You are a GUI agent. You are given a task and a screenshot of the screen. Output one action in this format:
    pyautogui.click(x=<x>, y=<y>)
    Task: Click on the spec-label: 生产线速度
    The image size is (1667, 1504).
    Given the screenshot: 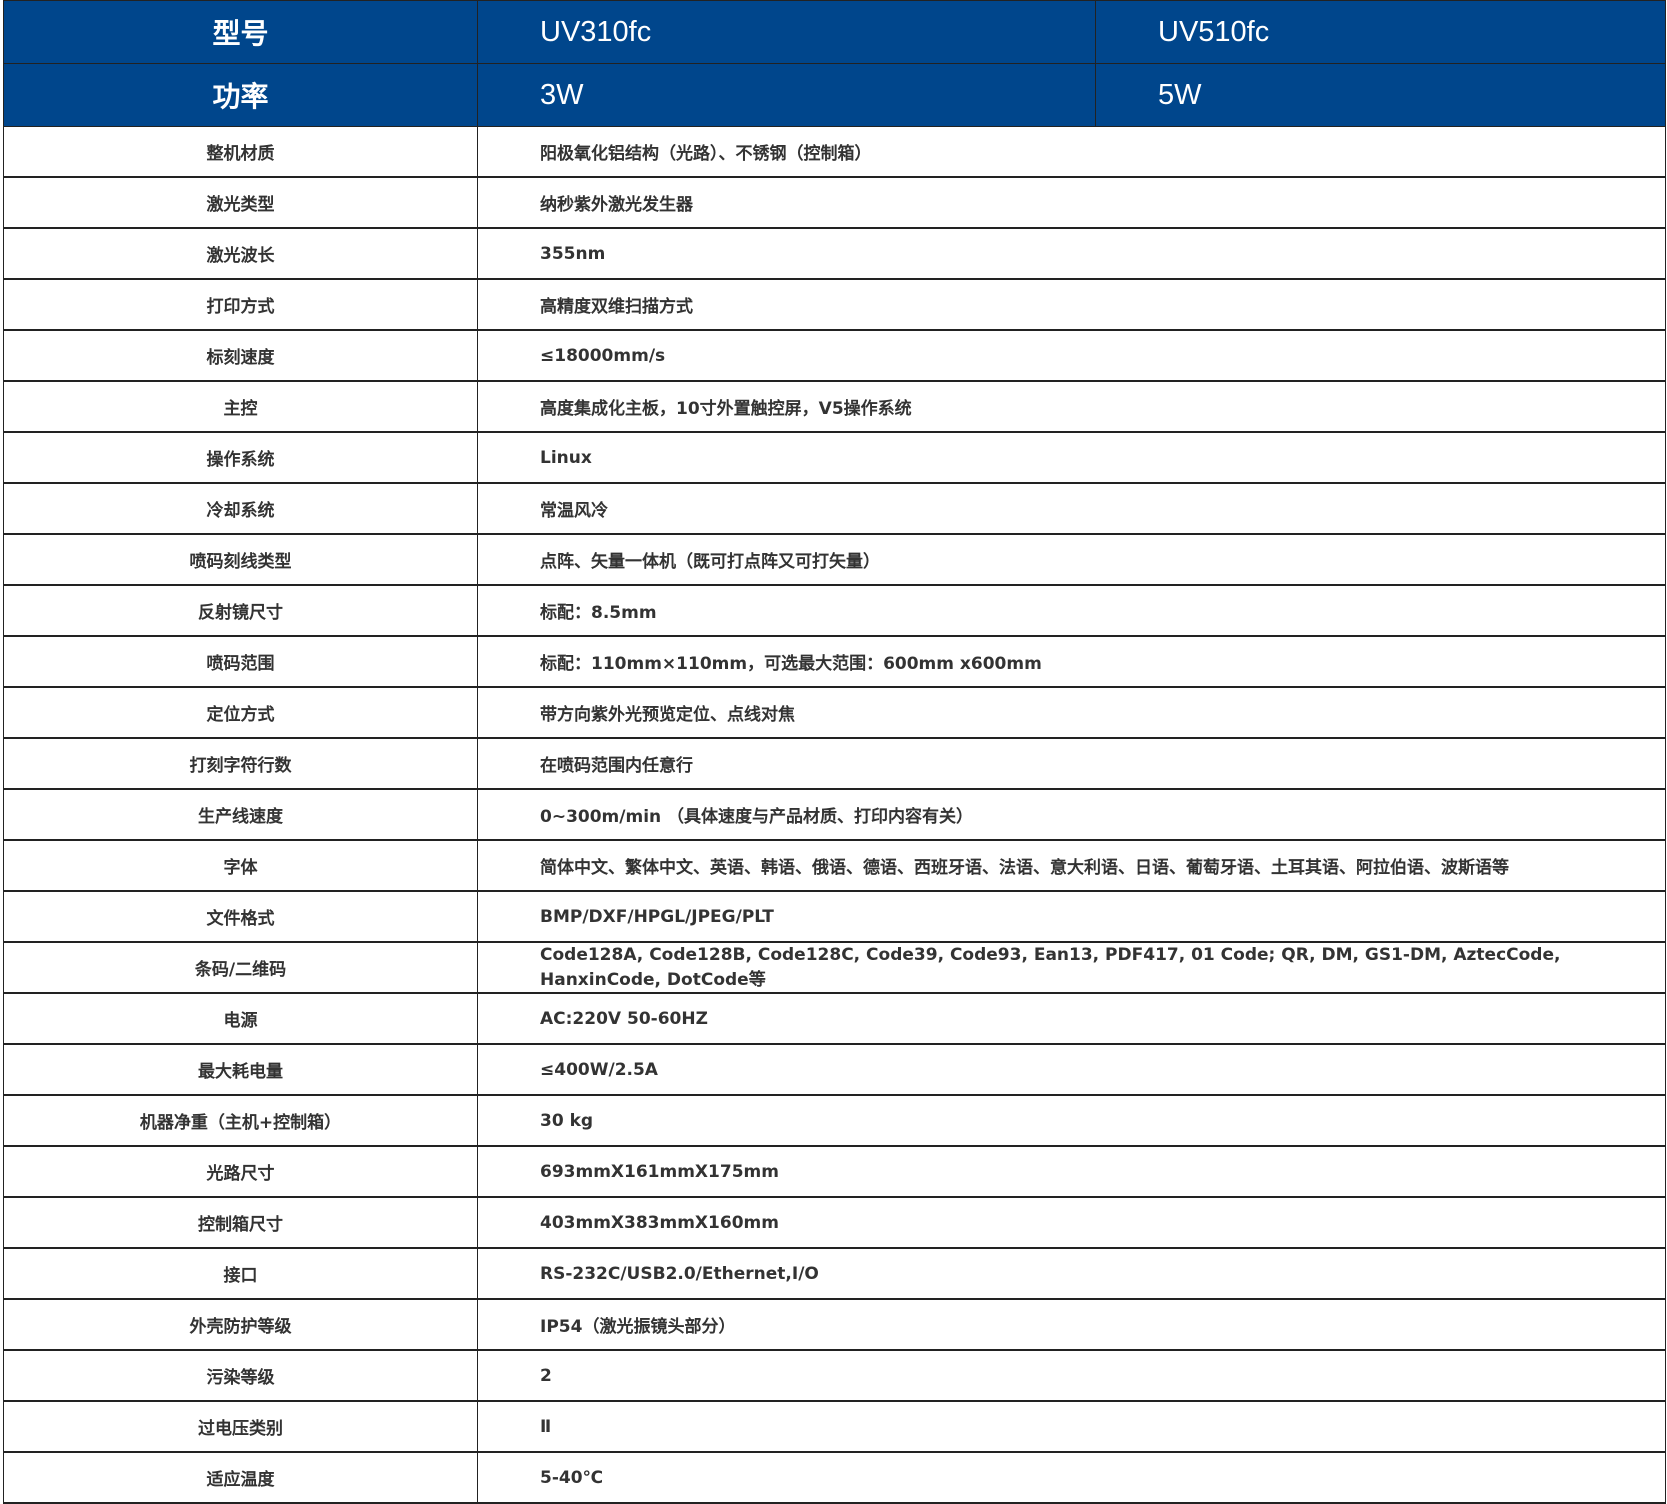 What is the action you would take?
    pyautogui.click(x=240, y=814)
    